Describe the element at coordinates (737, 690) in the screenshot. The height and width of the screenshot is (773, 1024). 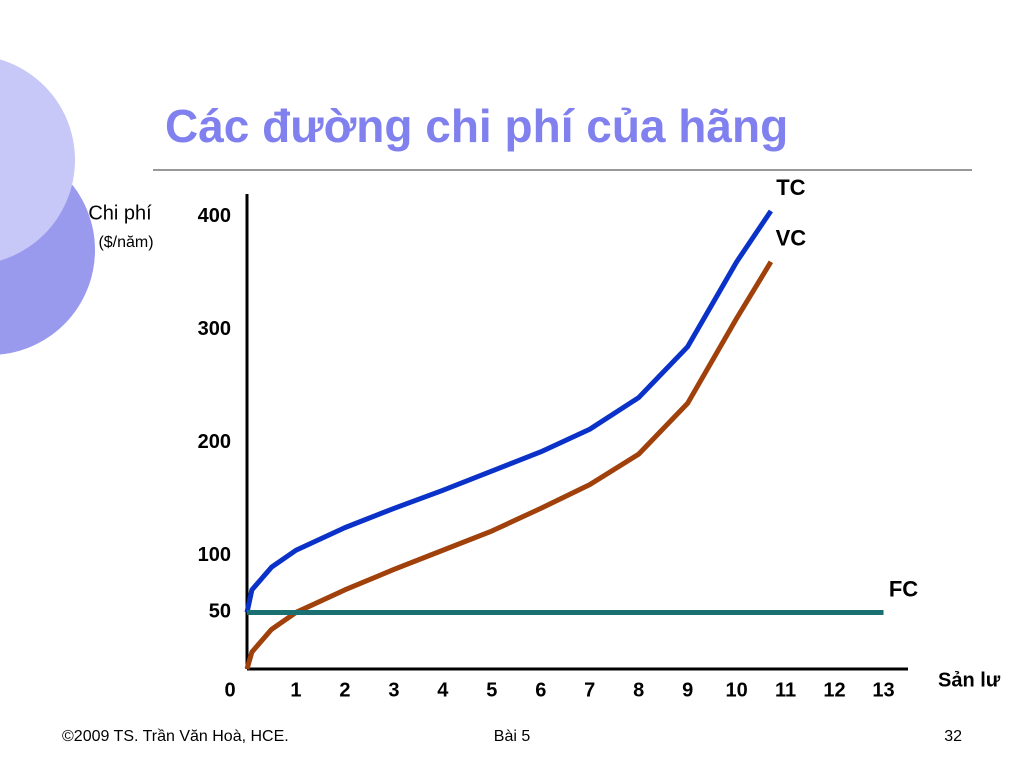
I see `x-tick-label: 10` at that location.